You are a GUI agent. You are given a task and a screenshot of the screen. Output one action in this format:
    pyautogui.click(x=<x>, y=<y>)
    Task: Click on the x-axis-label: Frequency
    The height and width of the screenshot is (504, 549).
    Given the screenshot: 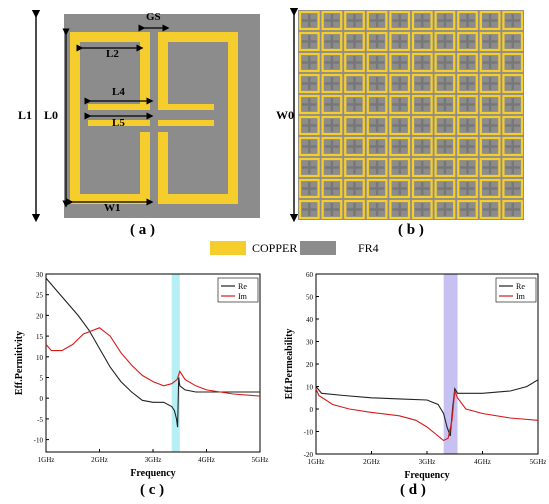 What is the action you would take?
    pyautogui.click(x=426, y=475)
    